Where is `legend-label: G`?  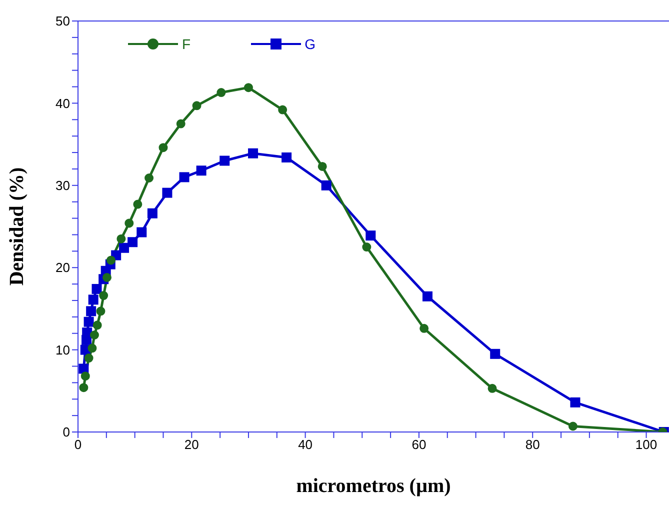
legend-label: G is located at coordinates (310, 44).